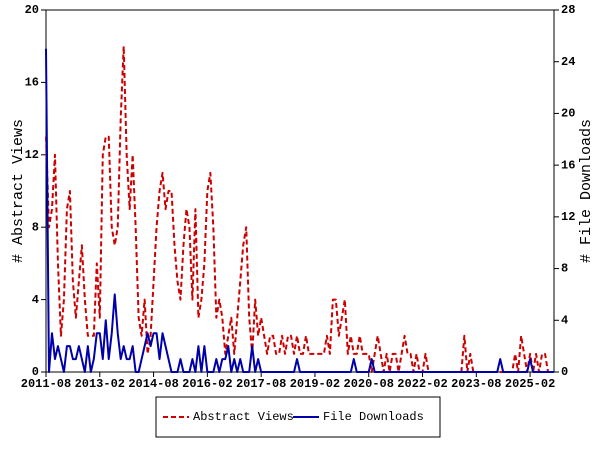  I want to click on x-tick-label: 2020-08, so click(369, 384).